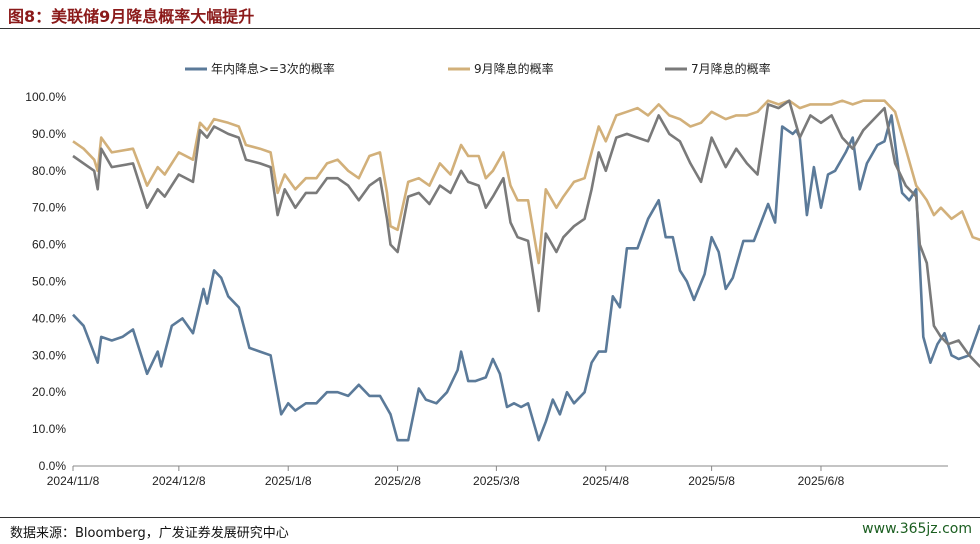 This screenshot has width=980, height=544. What do you see at coordinates (711, 481) in the screenshot?
I see `x-tick-label: 2025/5/8` at bounding box center [711, 481].